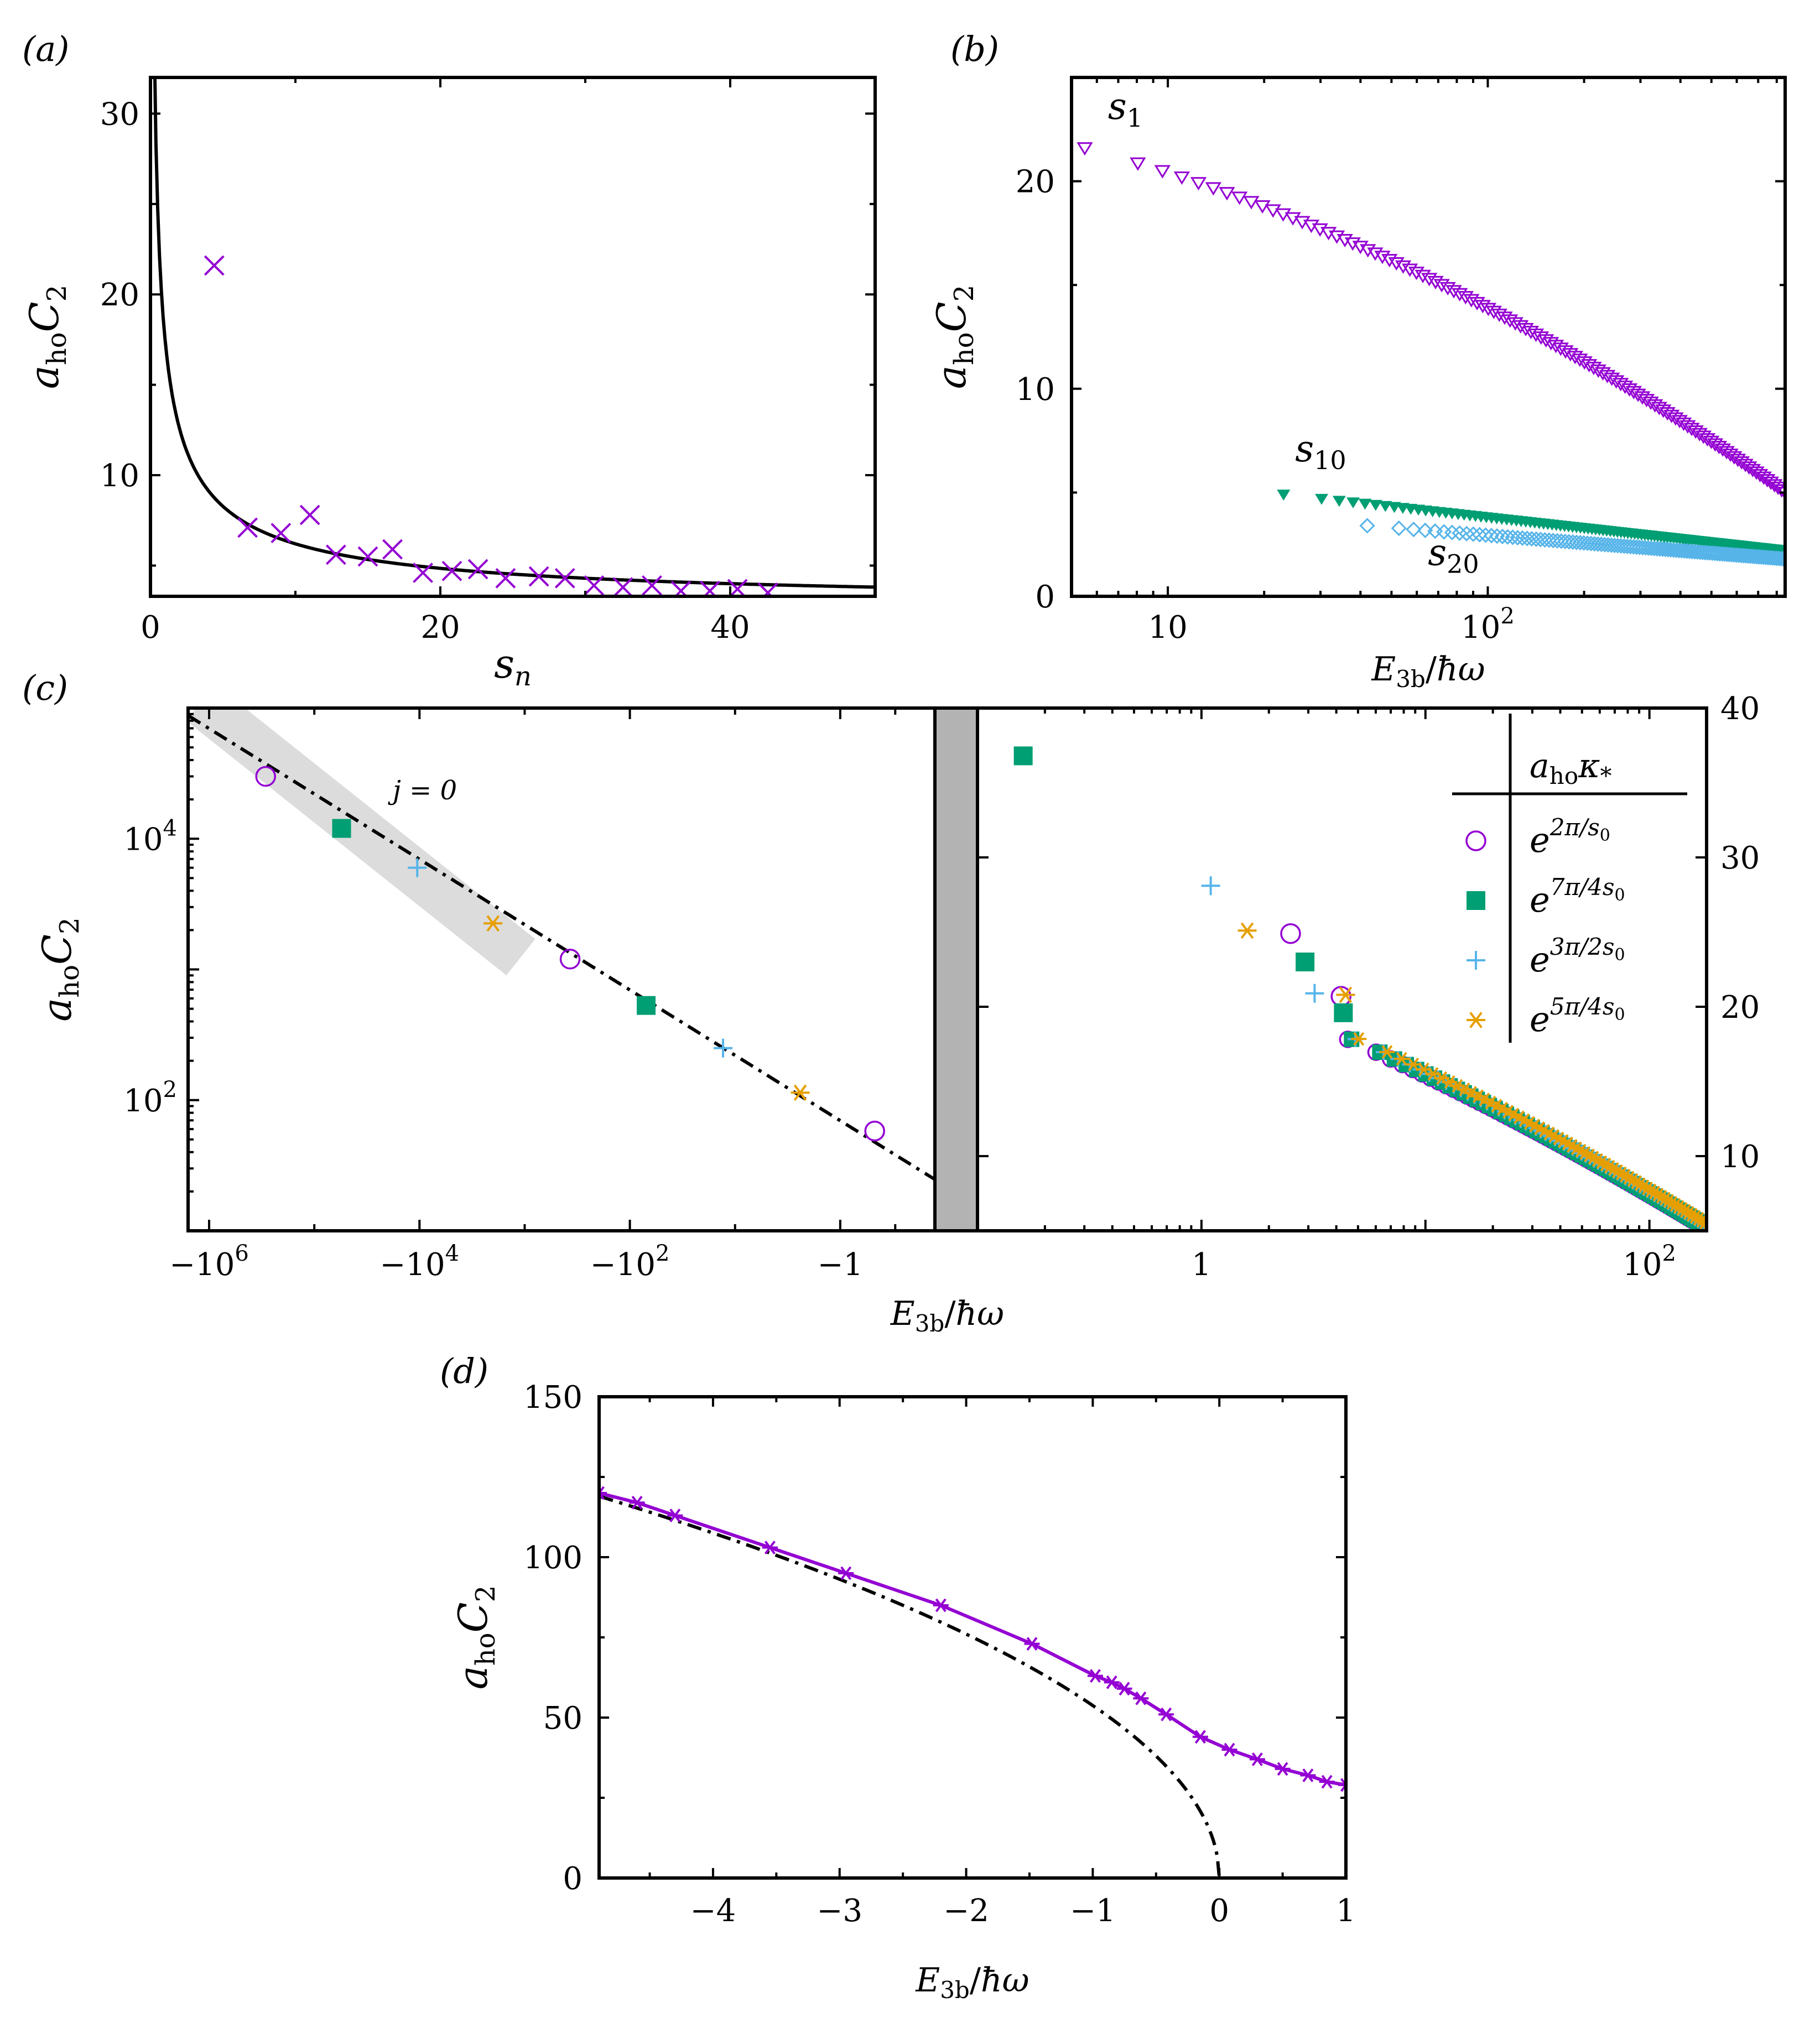 Image resolution: width=1820 pixels, height=2034 pixels. What do you see at coordinates (422, 790) in the screenshot?
I see `annotation: j = 0` at bounding box center [422, 790].